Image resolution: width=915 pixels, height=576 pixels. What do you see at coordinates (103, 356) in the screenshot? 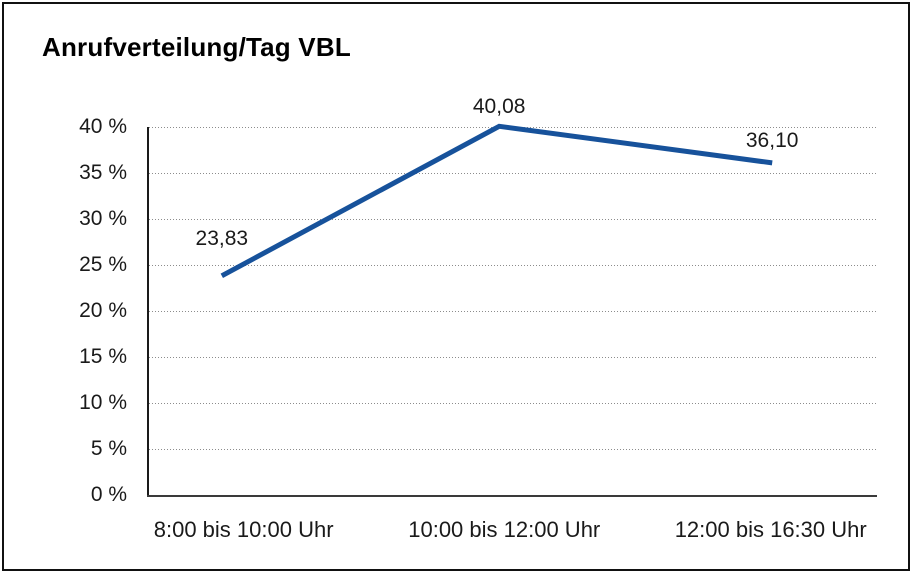
I see `y-tick-label: 15 %` at bounding box center [103, 356].